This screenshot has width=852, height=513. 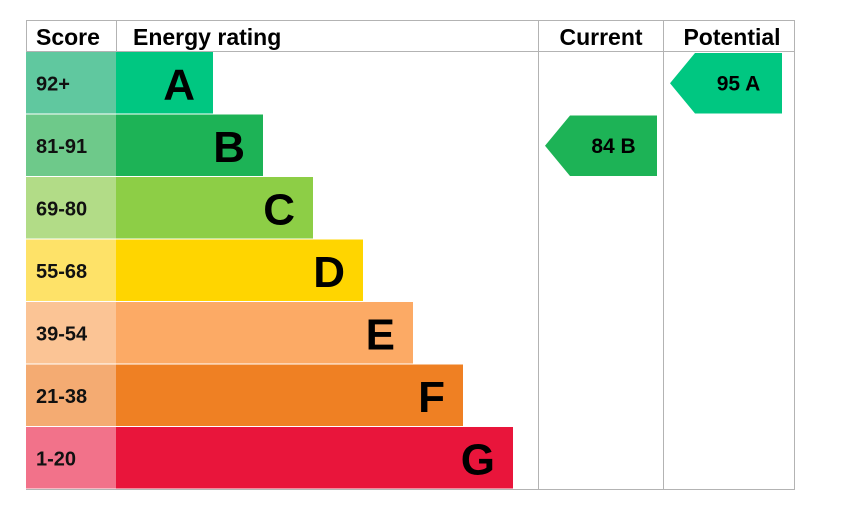 What do you see at coordinates (600, 37) in the screenshot?
I see `current-column-header: Current` at bounding box center [600, 37].